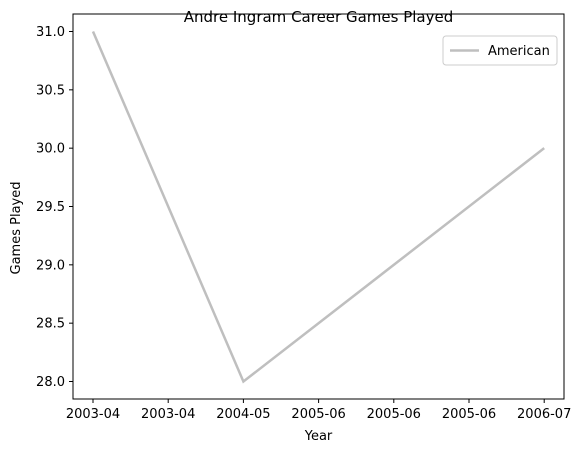 The image size is (582, 453). What do you see at coordinates (318, 17) in the screenshot?
I see `chart-title: Andre Ingram Career Games Played` at bounding box center [318, 17].